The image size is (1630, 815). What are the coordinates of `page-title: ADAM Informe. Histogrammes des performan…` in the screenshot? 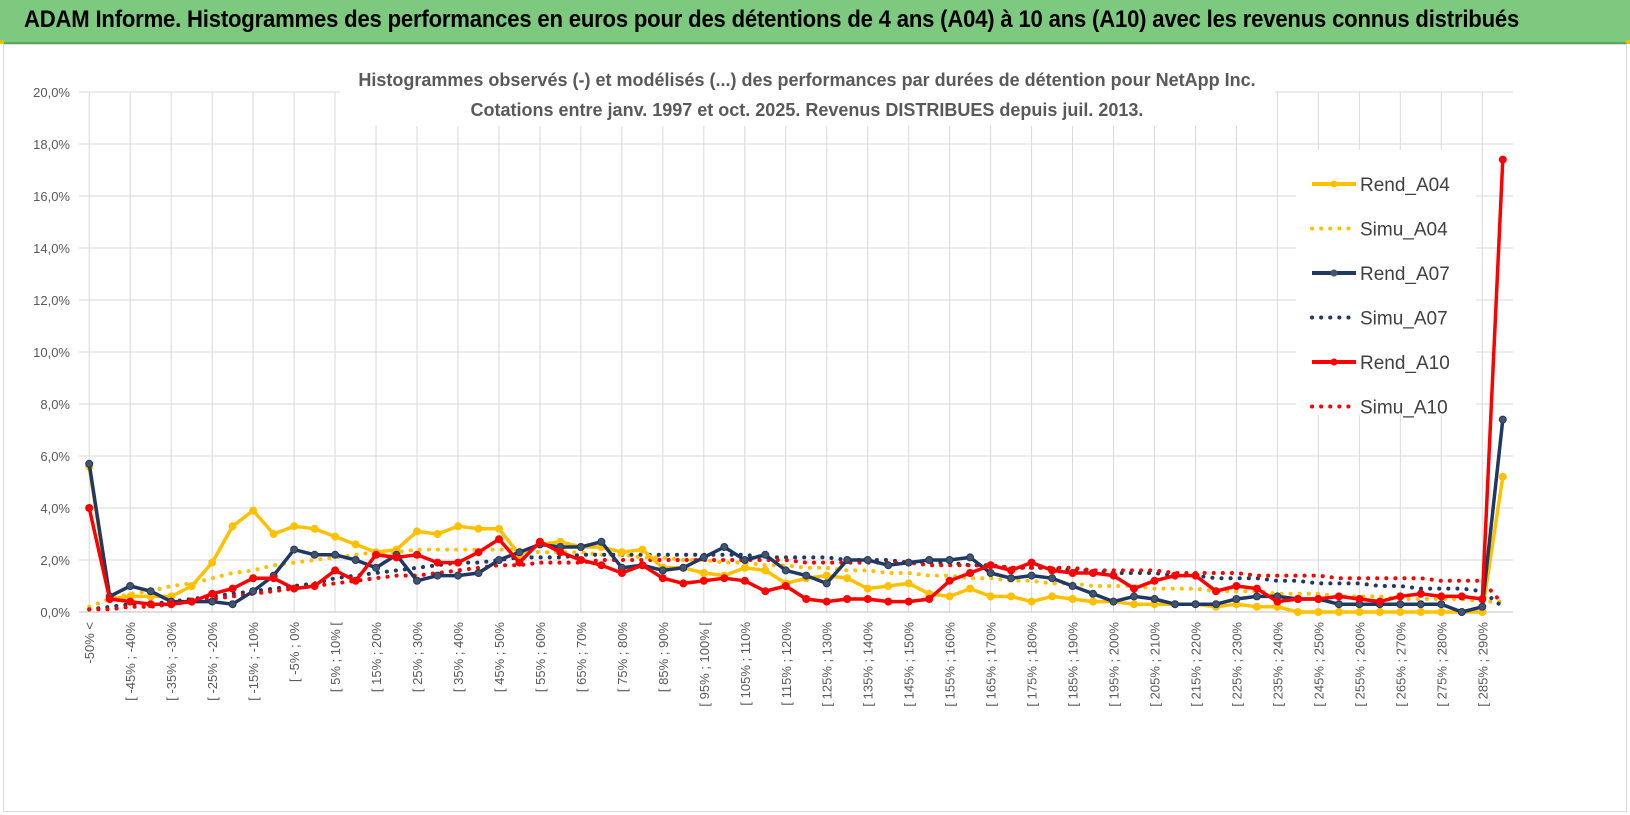 It's located at (772, 19).